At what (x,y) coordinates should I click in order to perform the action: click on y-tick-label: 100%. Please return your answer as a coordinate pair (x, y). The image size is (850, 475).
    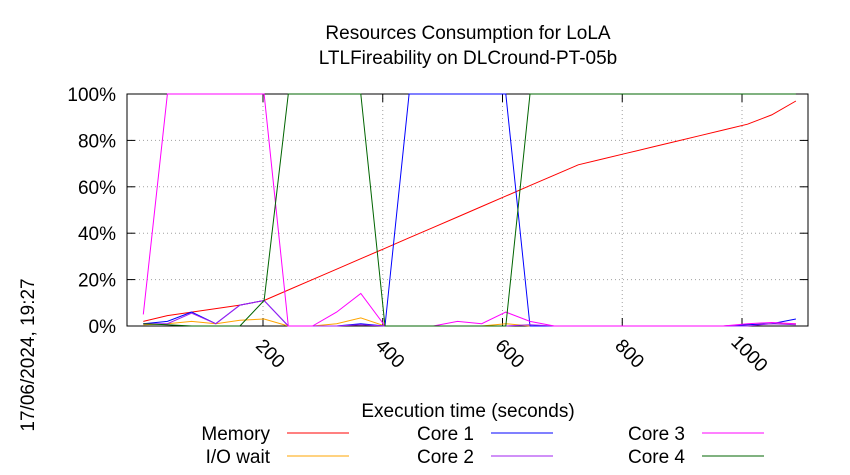
    Looking at the image, I should click on (91, 95).